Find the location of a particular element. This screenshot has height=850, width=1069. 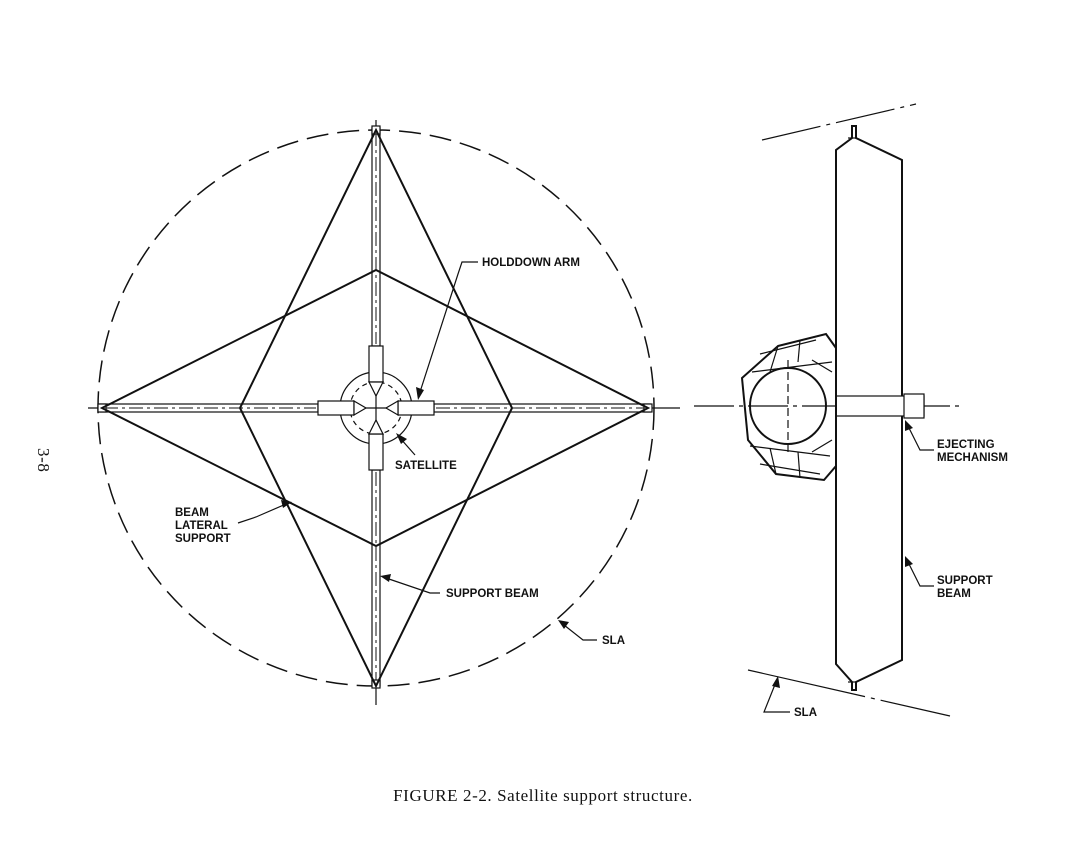

holddown-arm-right is located at coordinates (416, 408).